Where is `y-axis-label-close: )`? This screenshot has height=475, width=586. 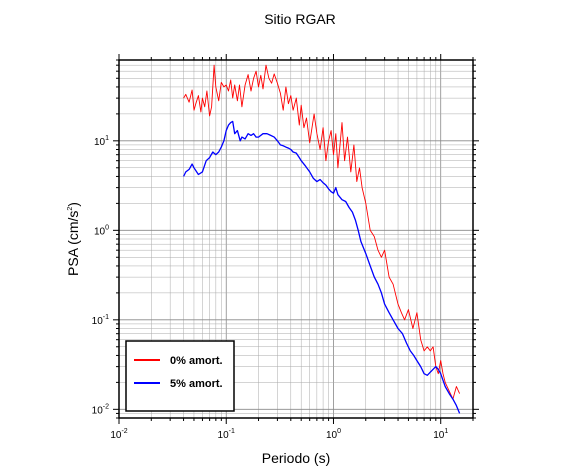
y-axis-label-close: ) is located at coordinates (73, 204).